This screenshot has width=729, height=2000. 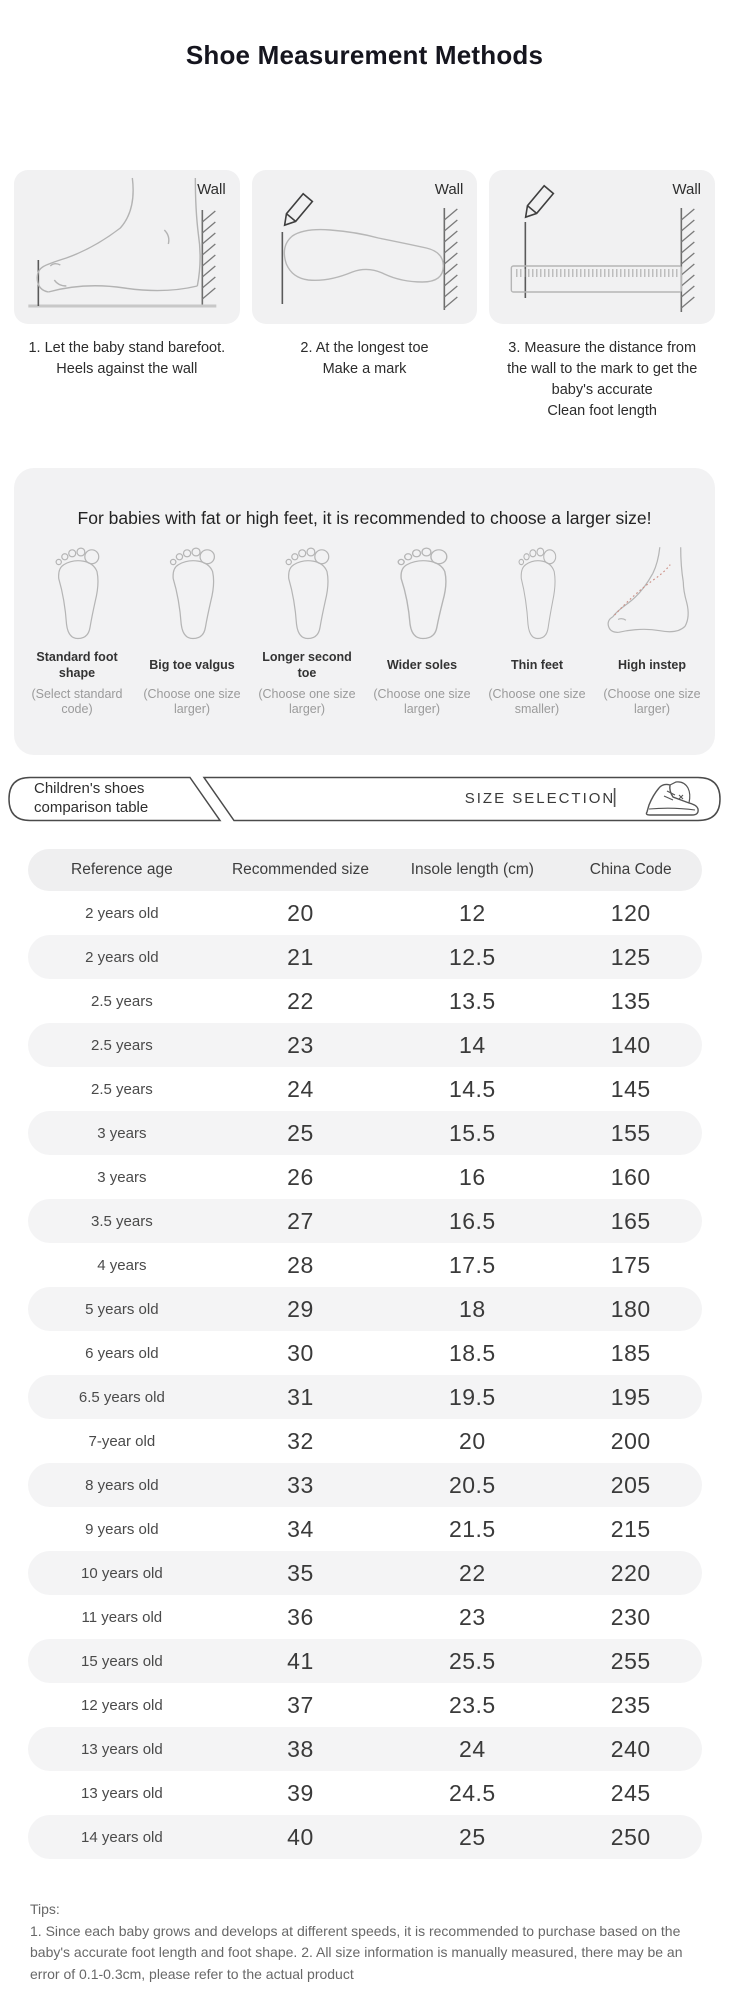 What do you see at coordinates (91, 798) in the screenshot?
I see `banner-tab: Children's shoes comparison table` at bounding box center [91, 798].